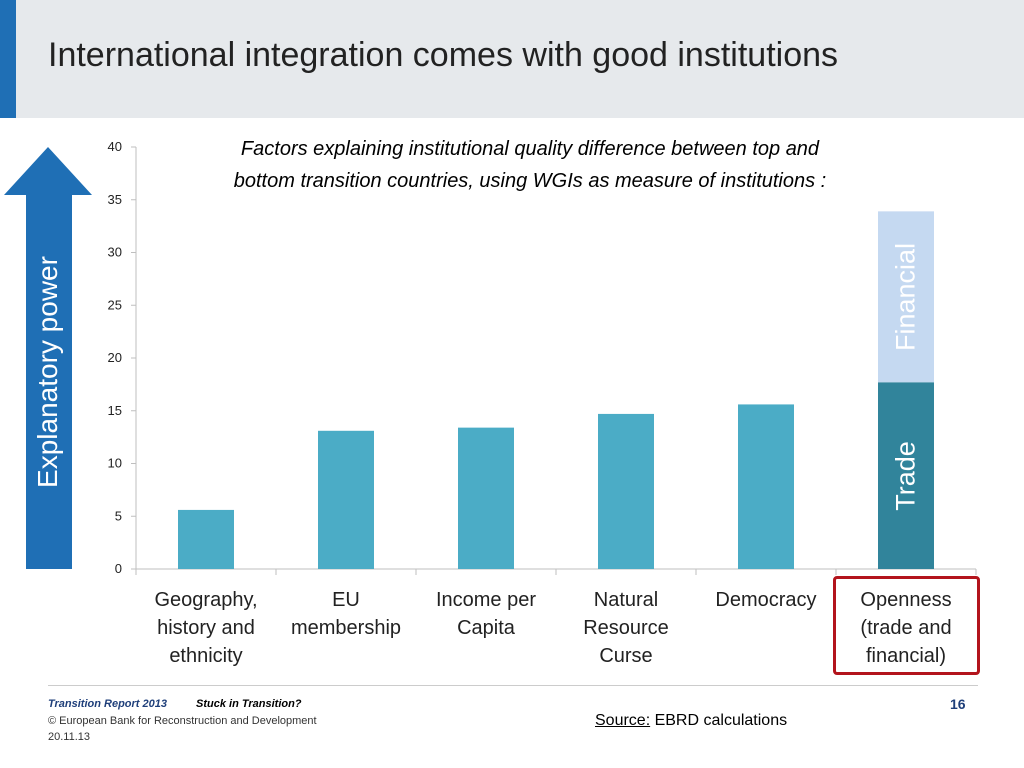  I want to click on x-category-label-line: (trade and, so click(906, 628).